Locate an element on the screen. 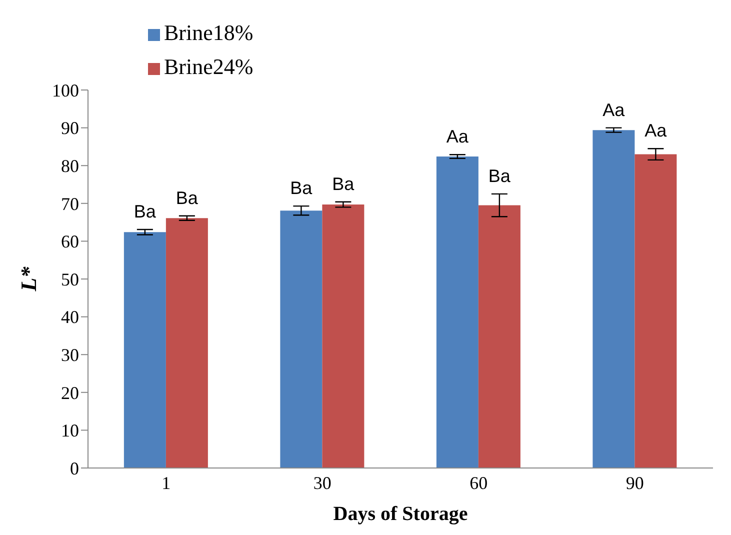  y-tick-label: 90 is located at coordinates (70, 128).